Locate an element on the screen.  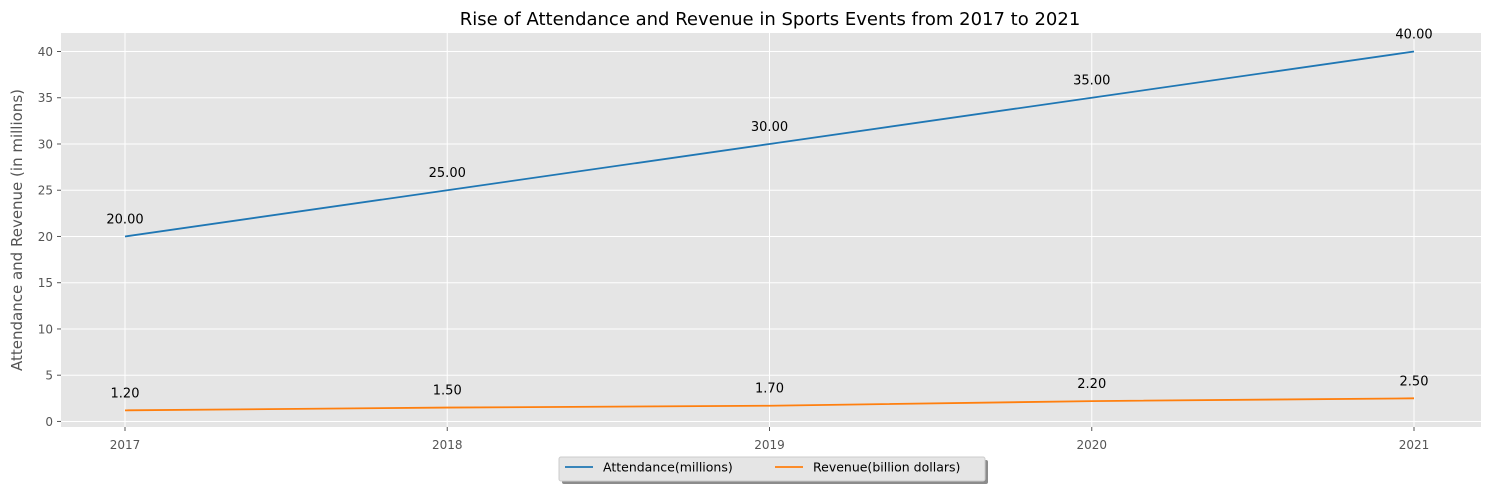
legend-label-attendance: Attendance(millions) is located at coordinates (668, 467).